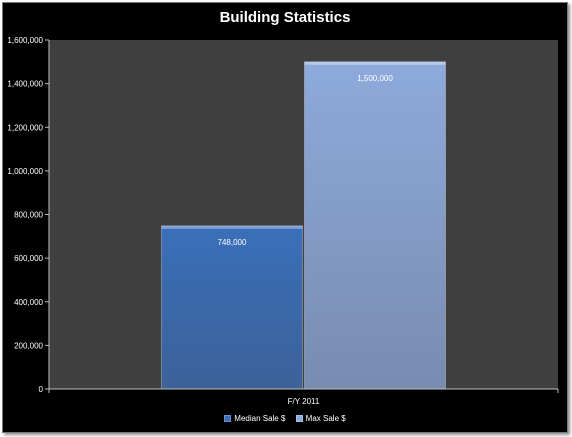  I want to click on x-tick-label: F/Y 2011, so click(304, 401).